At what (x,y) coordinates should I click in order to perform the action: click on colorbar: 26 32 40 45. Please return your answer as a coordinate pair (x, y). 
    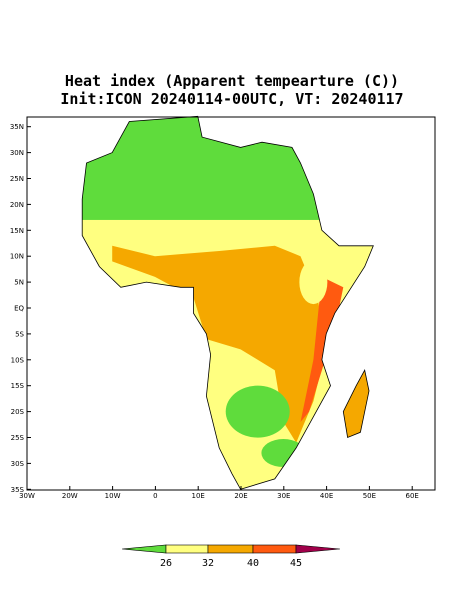
    Looking at the image, I should click on (231, 556).